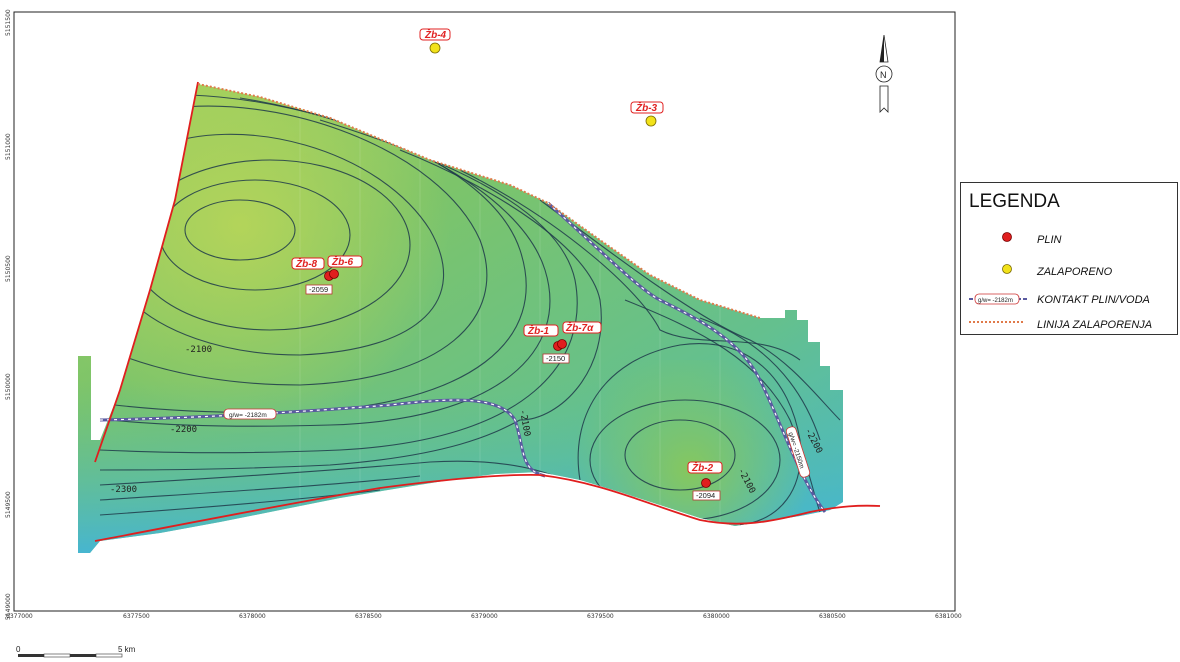 Image resolution: width=1180 pixels, height=662 pixels. Describe the element at coordinates (368, 616) in the screenshot. I see `svg-text: 6378500` at that location.